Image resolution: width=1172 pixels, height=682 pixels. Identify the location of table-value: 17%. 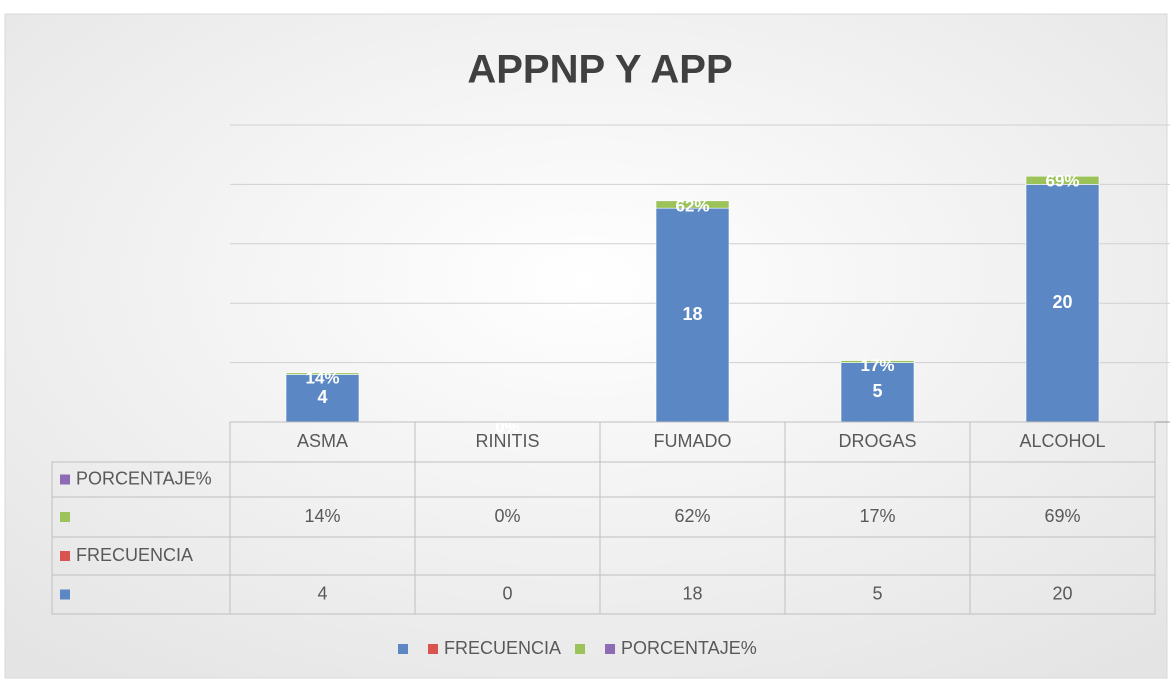
(877, 516).